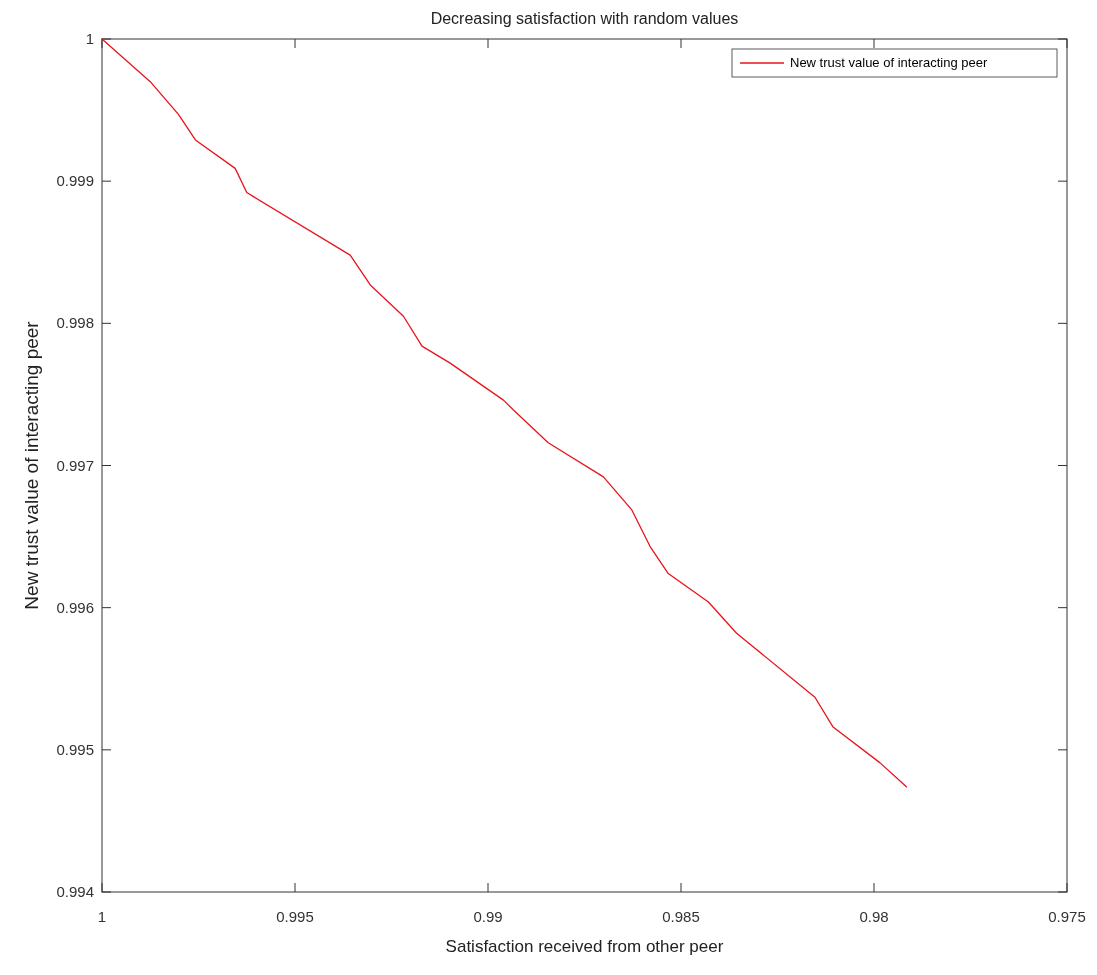 Image resolution: width=1097 pixels, height=975 pixels. Describe the element at coordinates (584, 946) in the screenshot. I see `x-axis-title: Satisfaction received from other peer` at that location.